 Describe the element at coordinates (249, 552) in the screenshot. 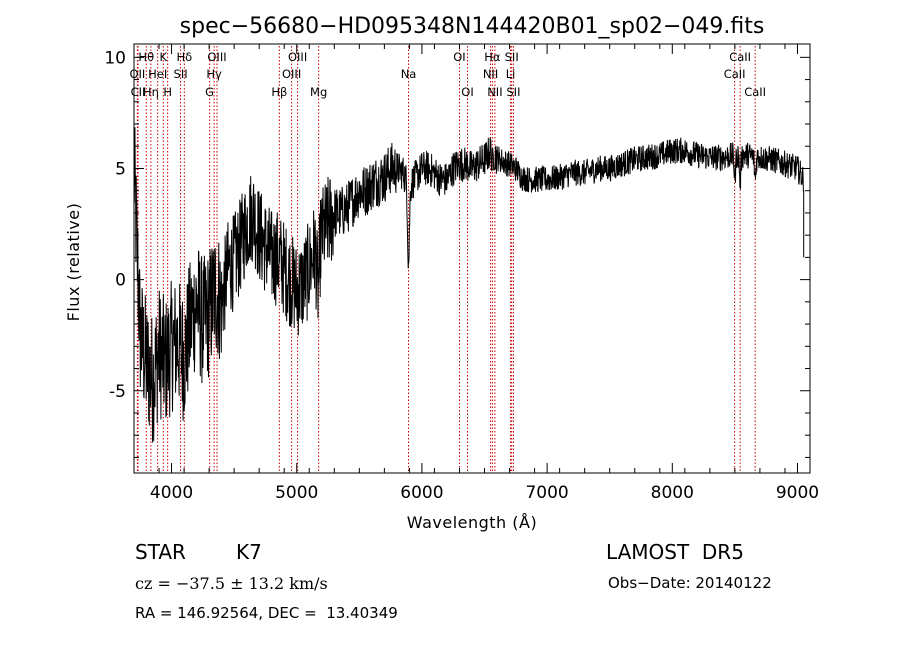

I see `object-subclass: K7` at that location.